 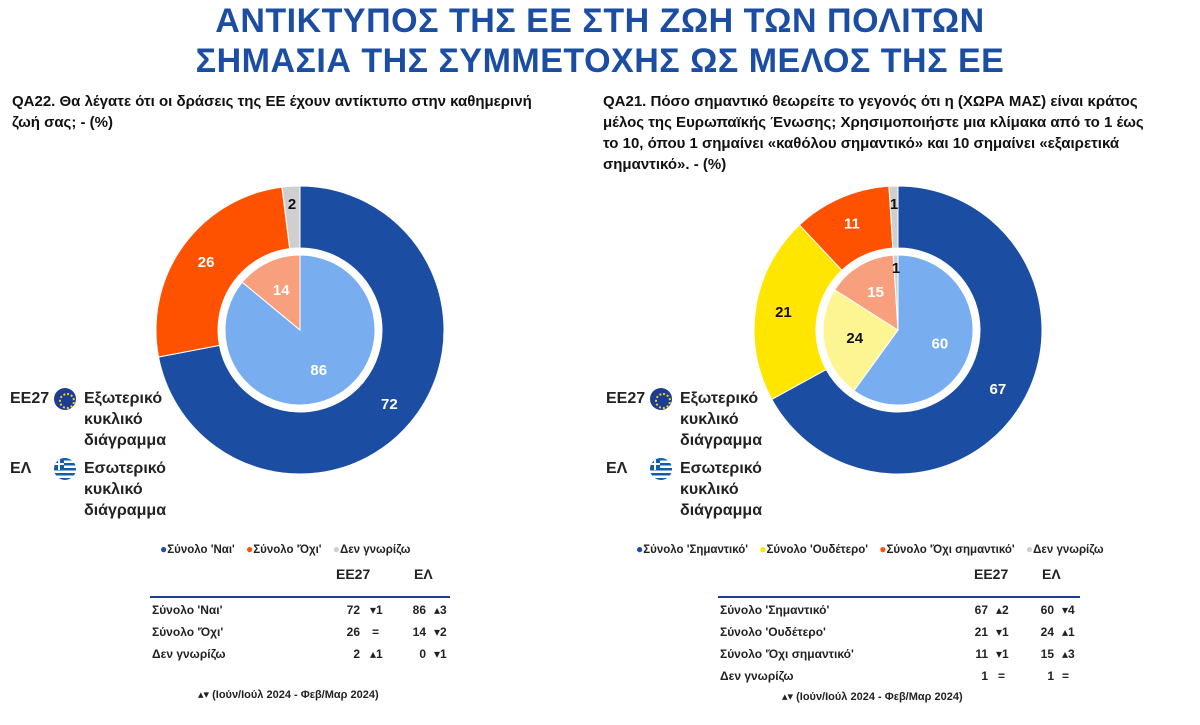 I want to click on legend-outer-ring-right: ΕΕ27 Εξωτερικό κυκλικό διάγραμμα, so click(x=706, y=421).